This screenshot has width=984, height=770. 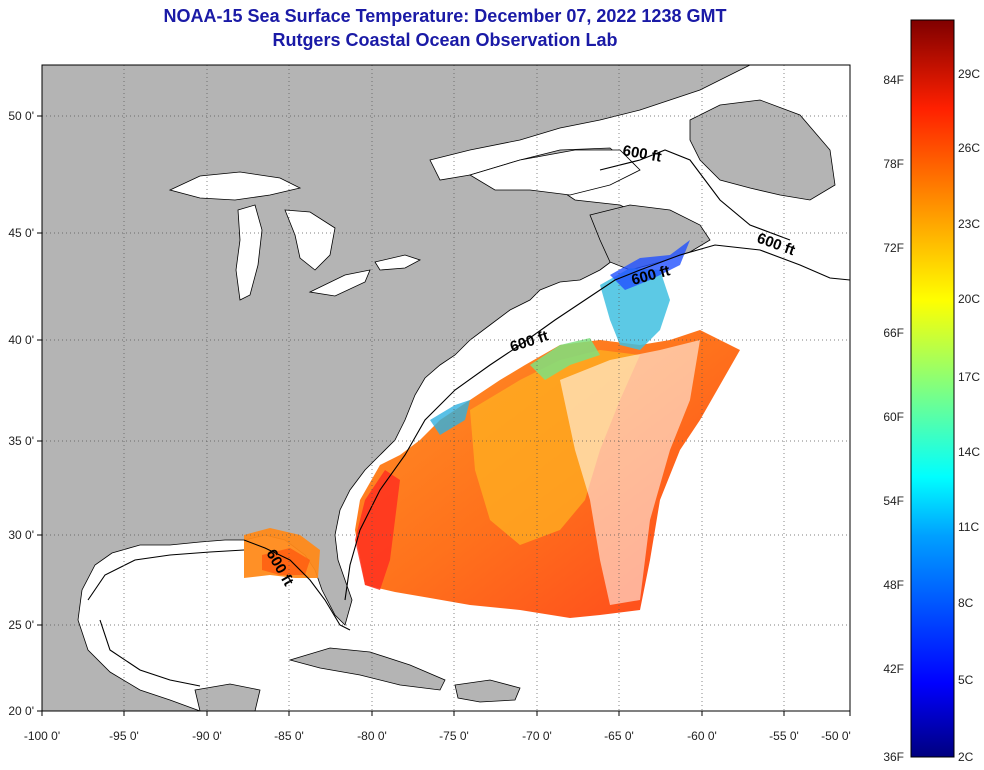 I want to click on y-tick-label: 50 0', so click(x=21, y=116).